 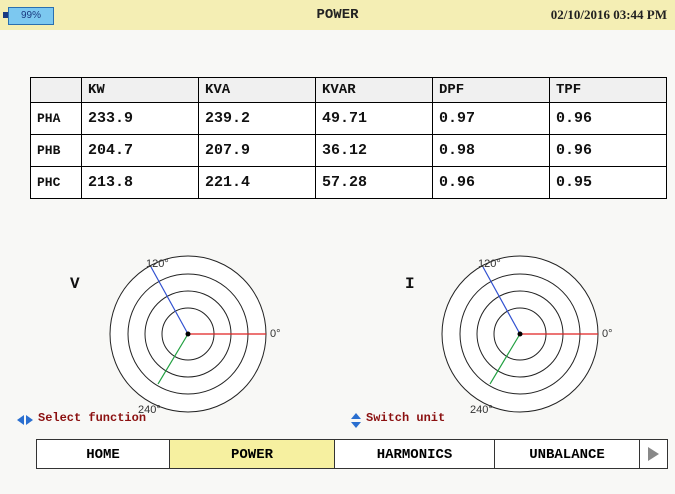 What do you see at coordinates (356, 425) in the screenshot?
I see `down-arrow-icon` at bounding box center [356, 425].